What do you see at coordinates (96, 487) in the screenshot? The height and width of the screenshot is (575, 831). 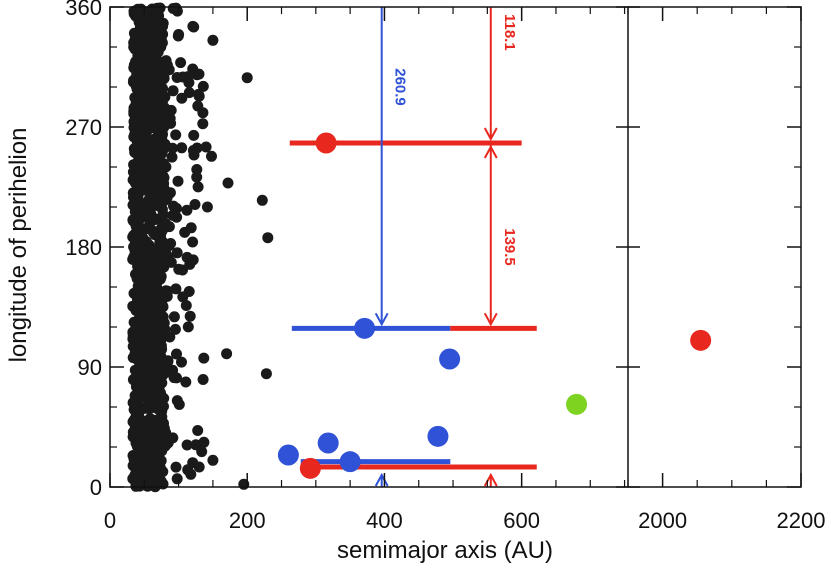 I see `y-tick-label: 0` at bounding box center [96, 487].